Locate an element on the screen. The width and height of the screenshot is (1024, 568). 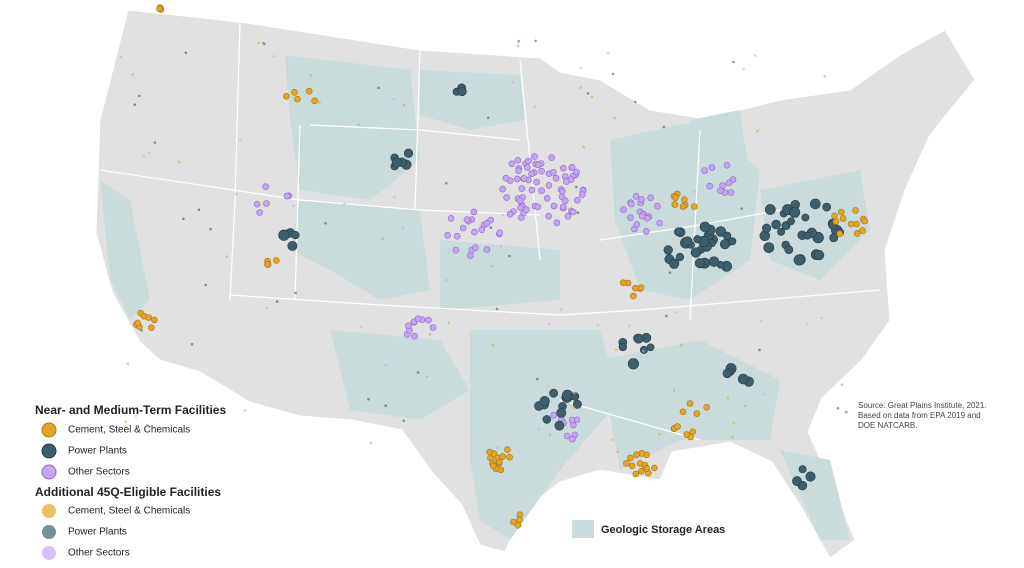
source: Based on data from EPA 2019 and is located at coordinates (919, 415).